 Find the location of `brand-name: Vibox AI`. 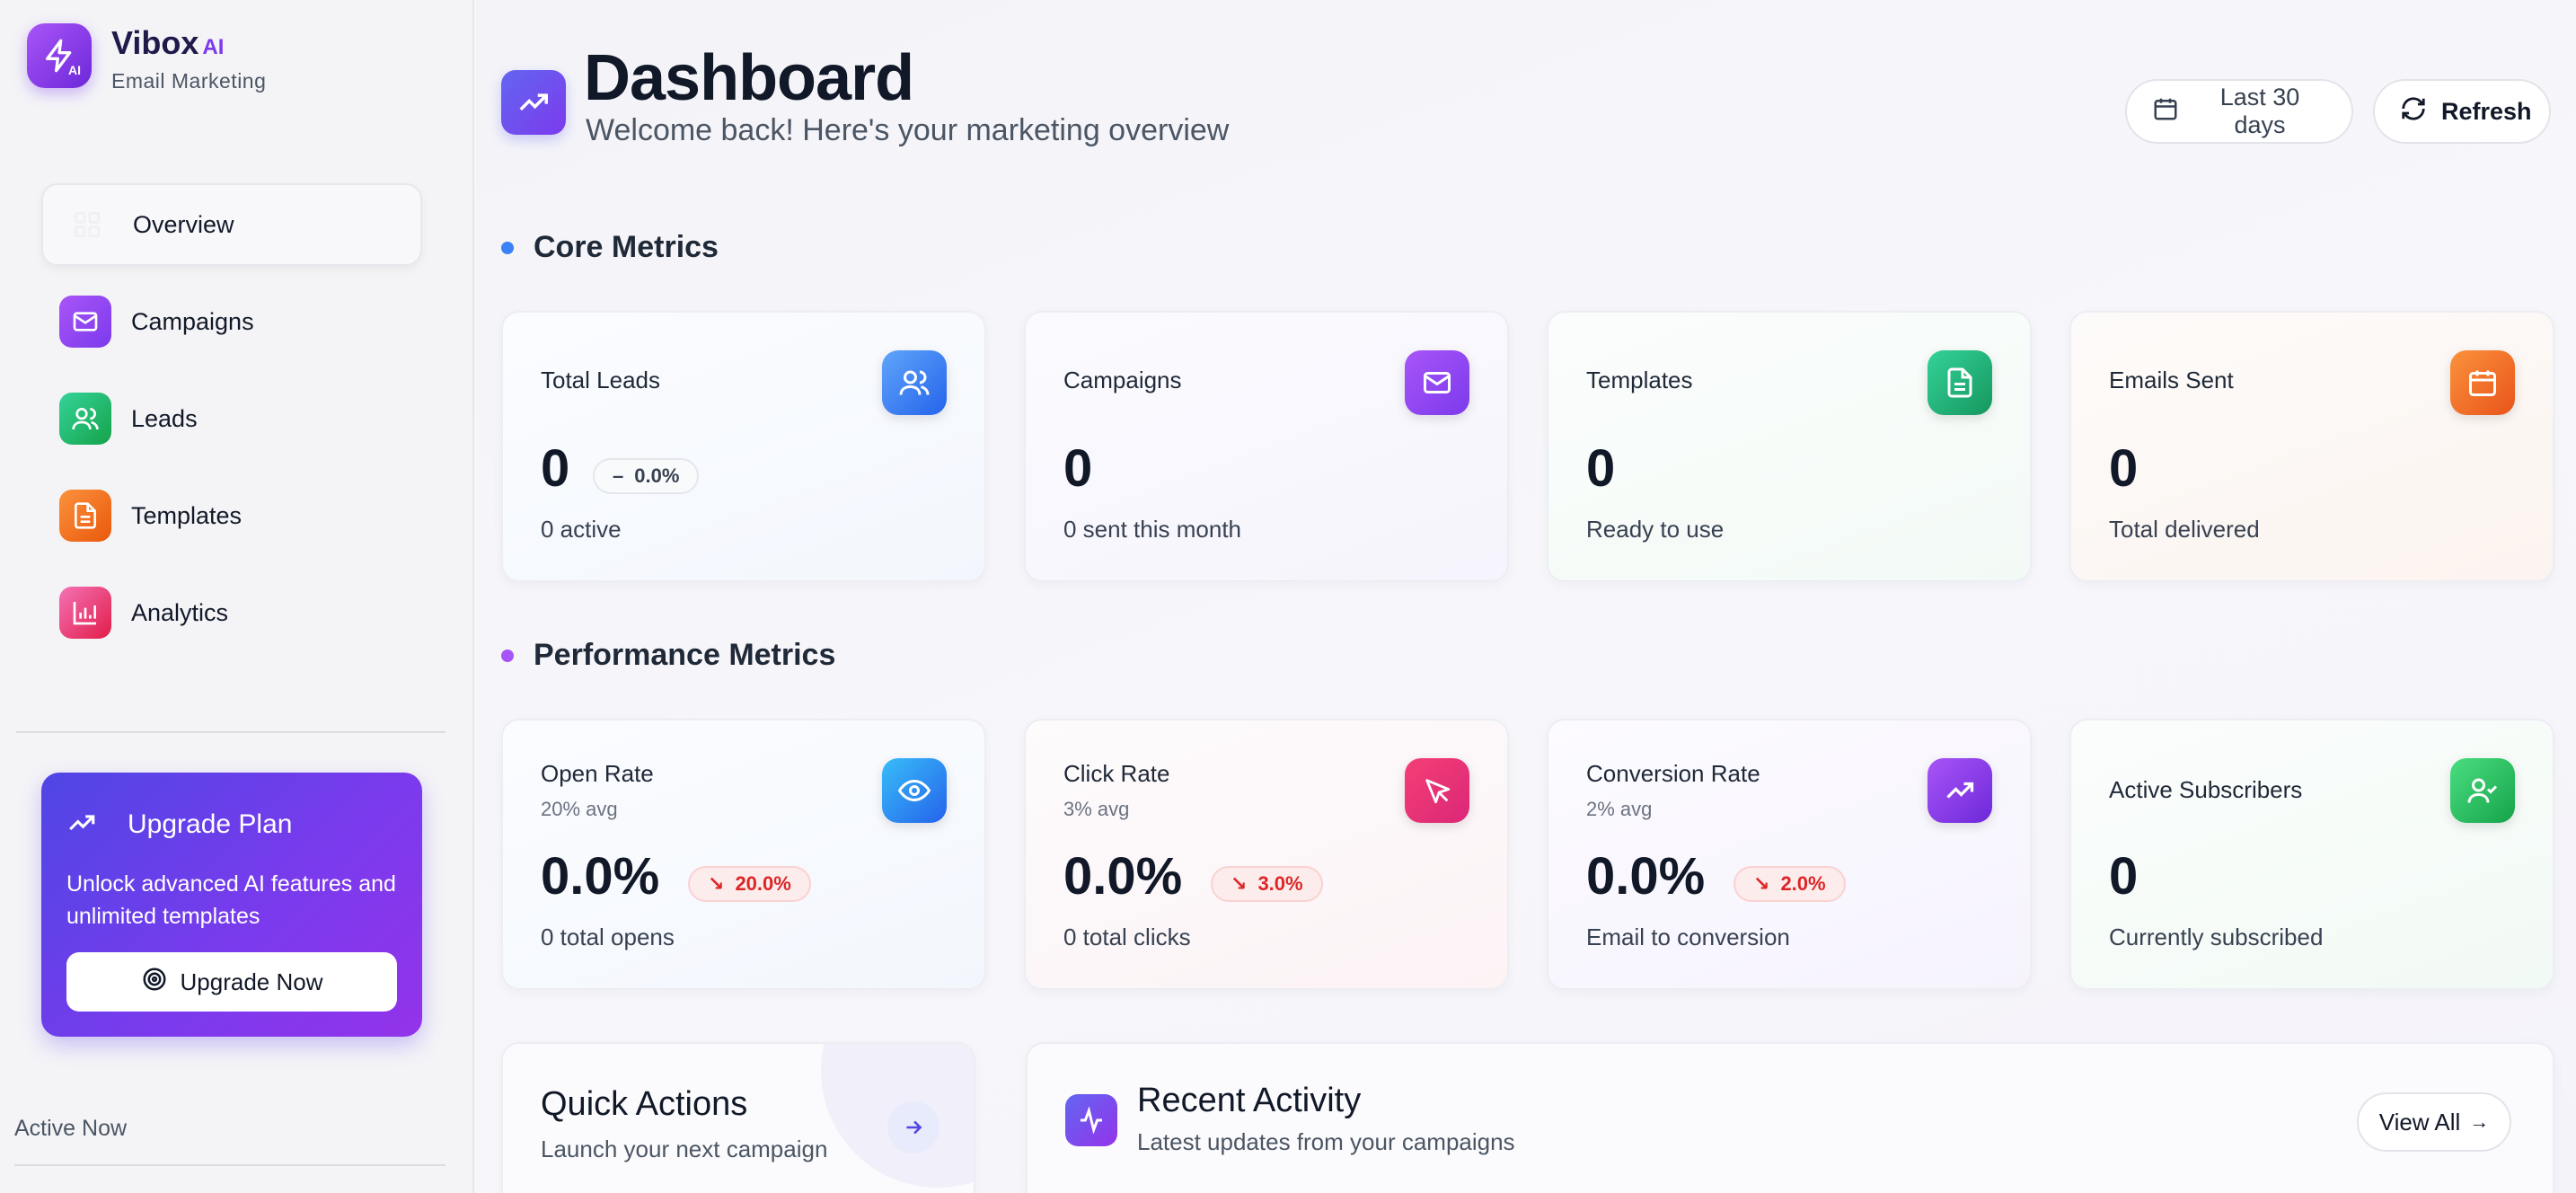

brand-name: Vibox AI is located at coordinates (188, 45).